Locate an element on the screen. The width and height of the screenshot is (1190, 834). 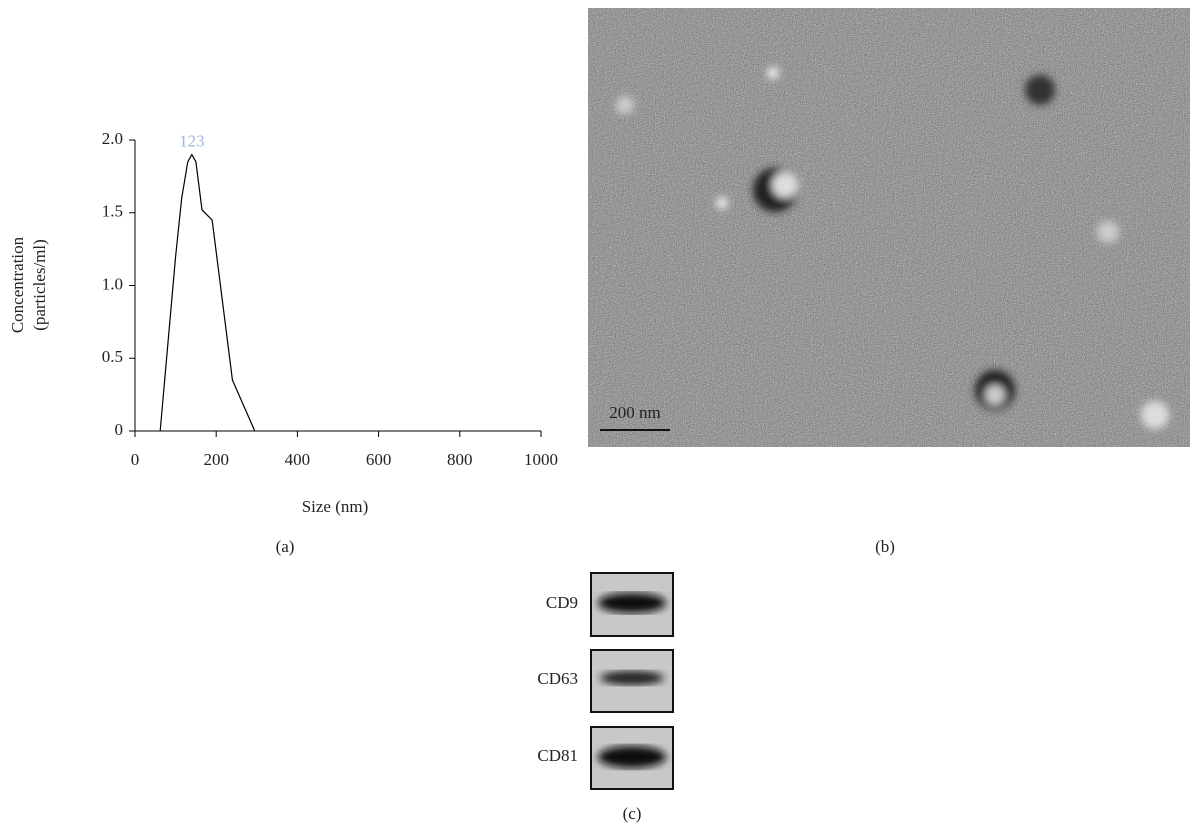
x-tick-label: 200 is located at coordinates (216, 459).